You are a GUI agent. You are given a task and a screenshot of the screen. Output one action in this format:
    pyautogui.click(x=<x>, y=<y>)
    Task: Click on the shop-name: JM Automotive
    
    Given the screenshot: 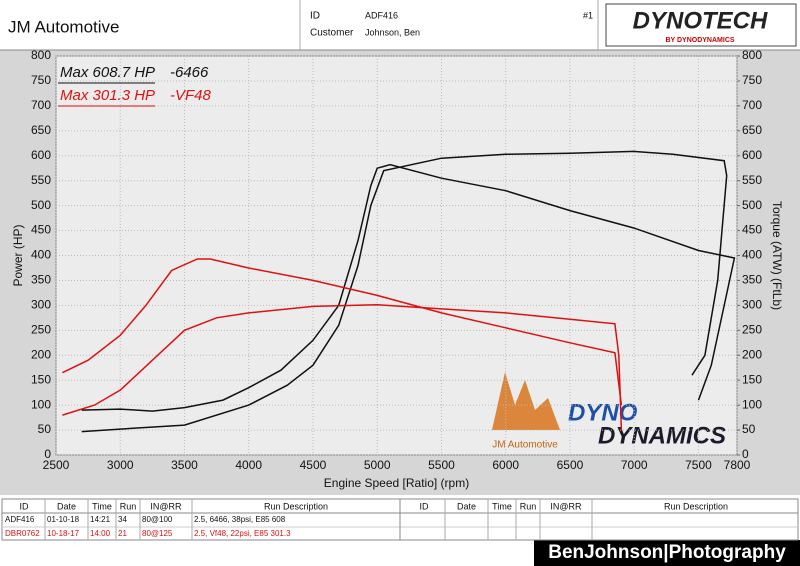 What is the action you would take?
    pyautogui.click(x=64, y=26)
    